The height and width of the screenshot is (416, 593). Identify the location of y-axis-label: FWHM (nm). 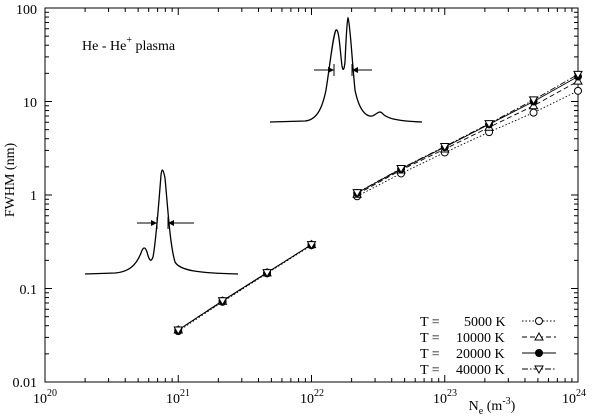
(10, 180).